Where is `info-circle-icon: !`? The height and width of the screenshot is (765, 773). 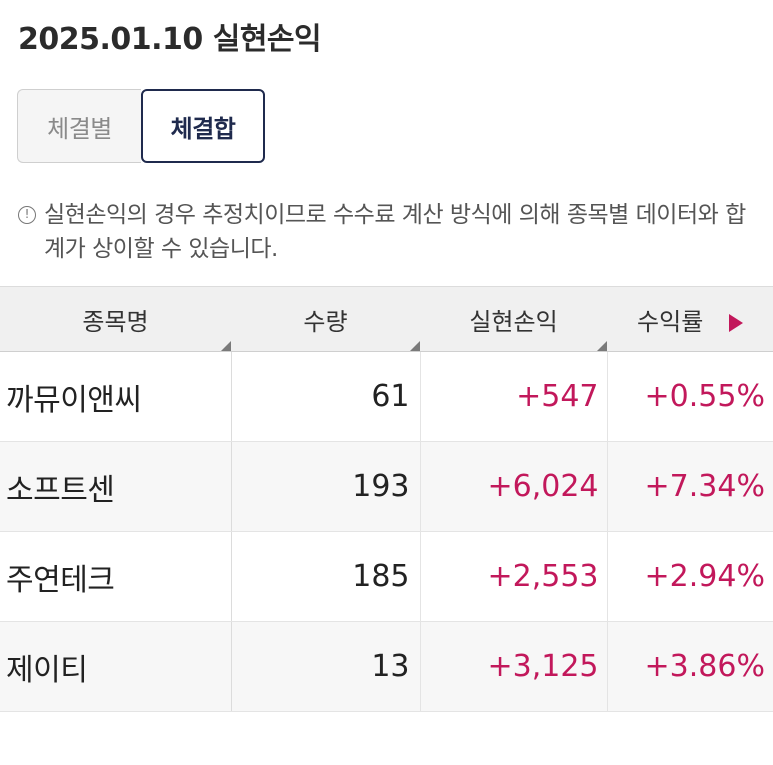 info-circle-icon: ! is located at coordinates (27, 215).